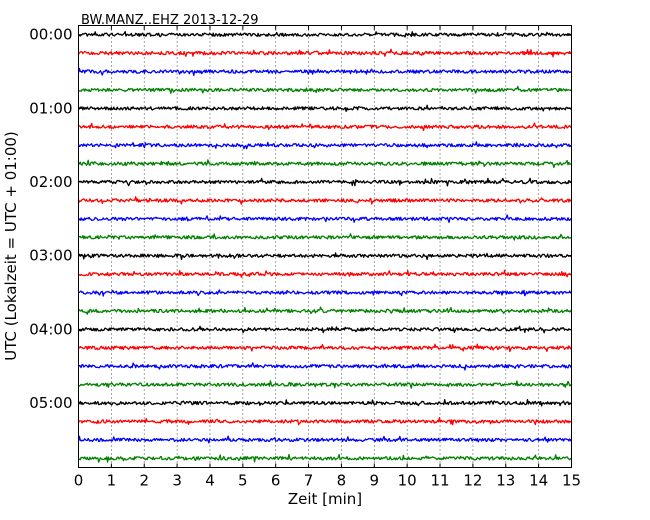  What do you see at coordinates (50, 403) in the screenshot?
I see `y-tick-label: 05:00` at bounding box center [50, 403].